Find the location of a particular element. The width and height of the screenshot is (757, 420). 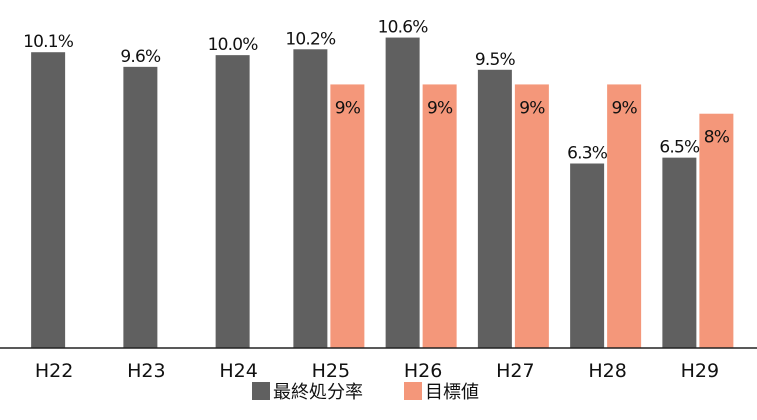

legend-label-series-2: 目標値 is located at coordinates (452, 392).